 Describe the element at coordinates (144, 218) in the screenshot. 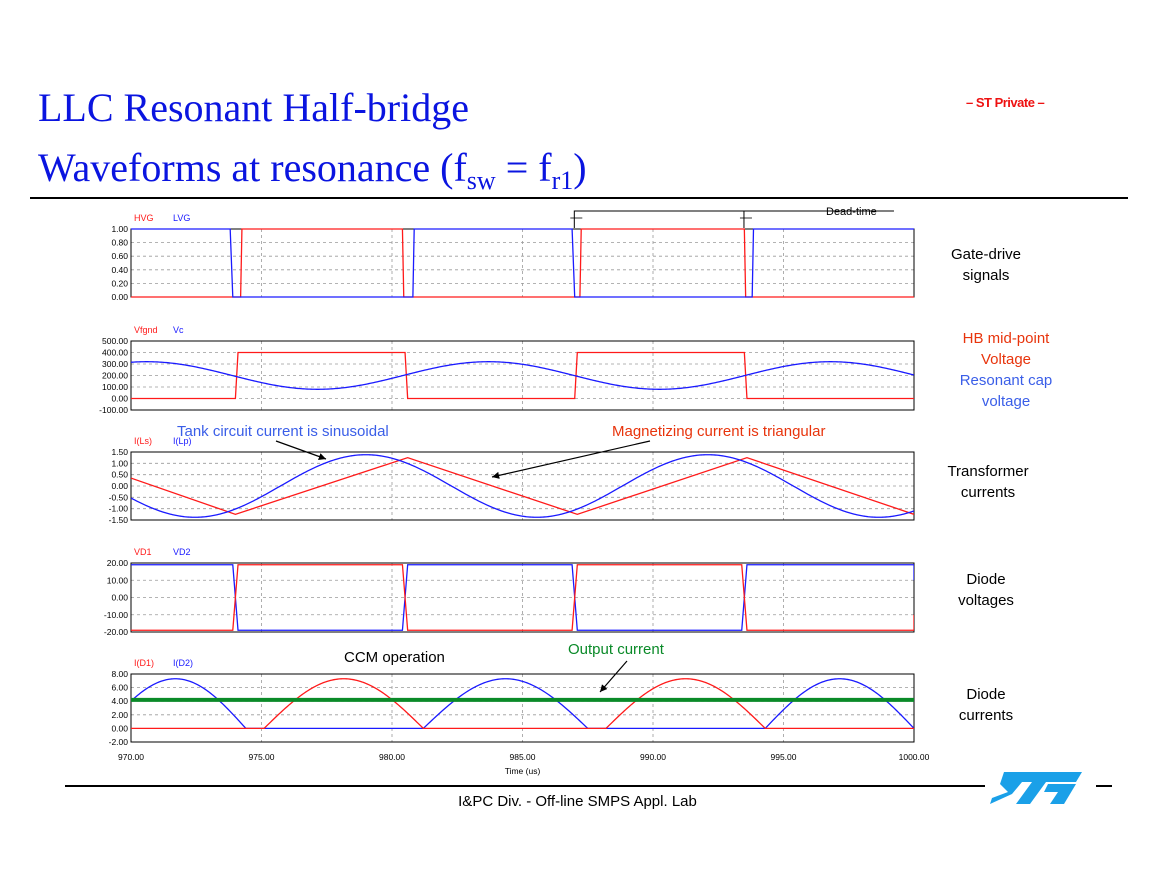

I see `legend-gate-0: HVG` at that location.